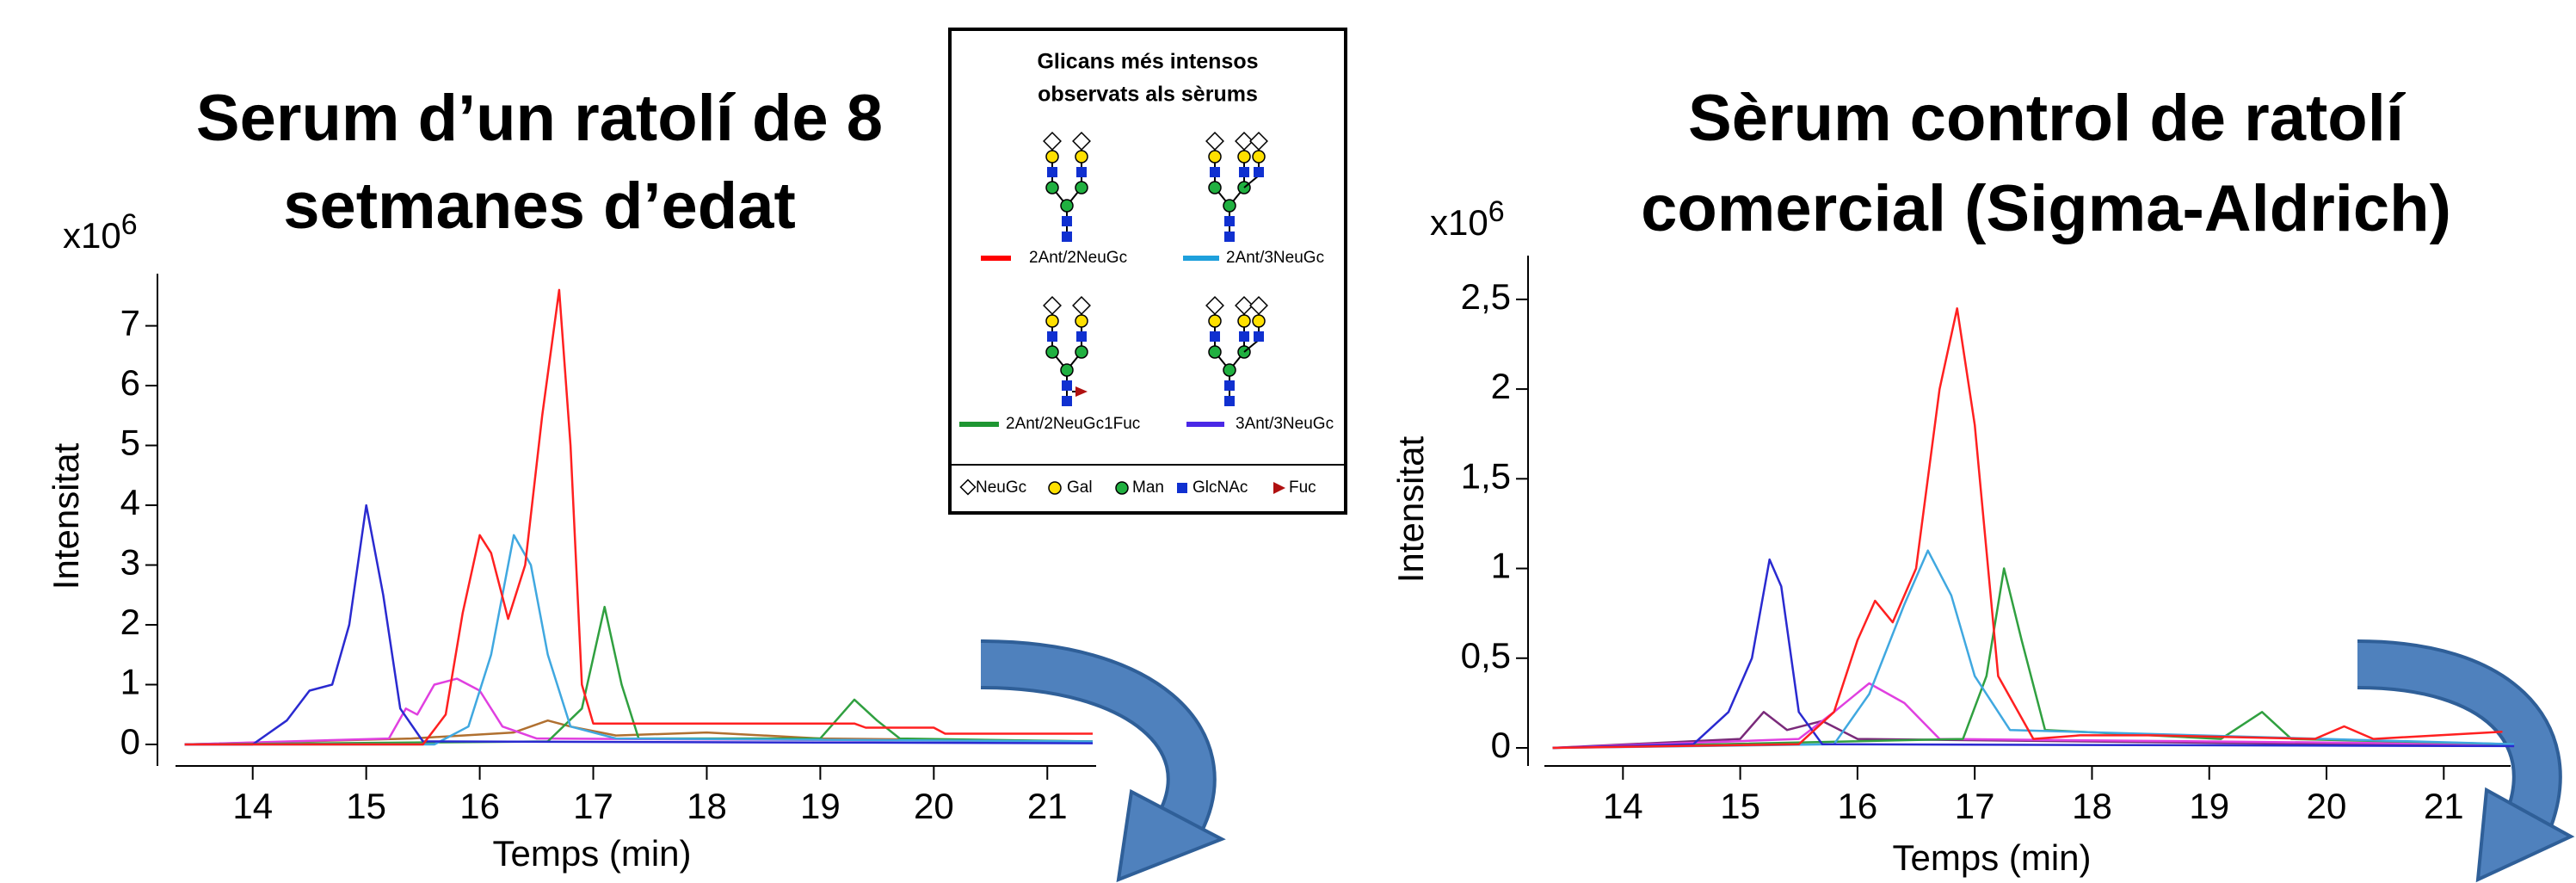 The height and width of the screenshot is (883, 2576). I want to click on gal-icon, so click(1055, 488).